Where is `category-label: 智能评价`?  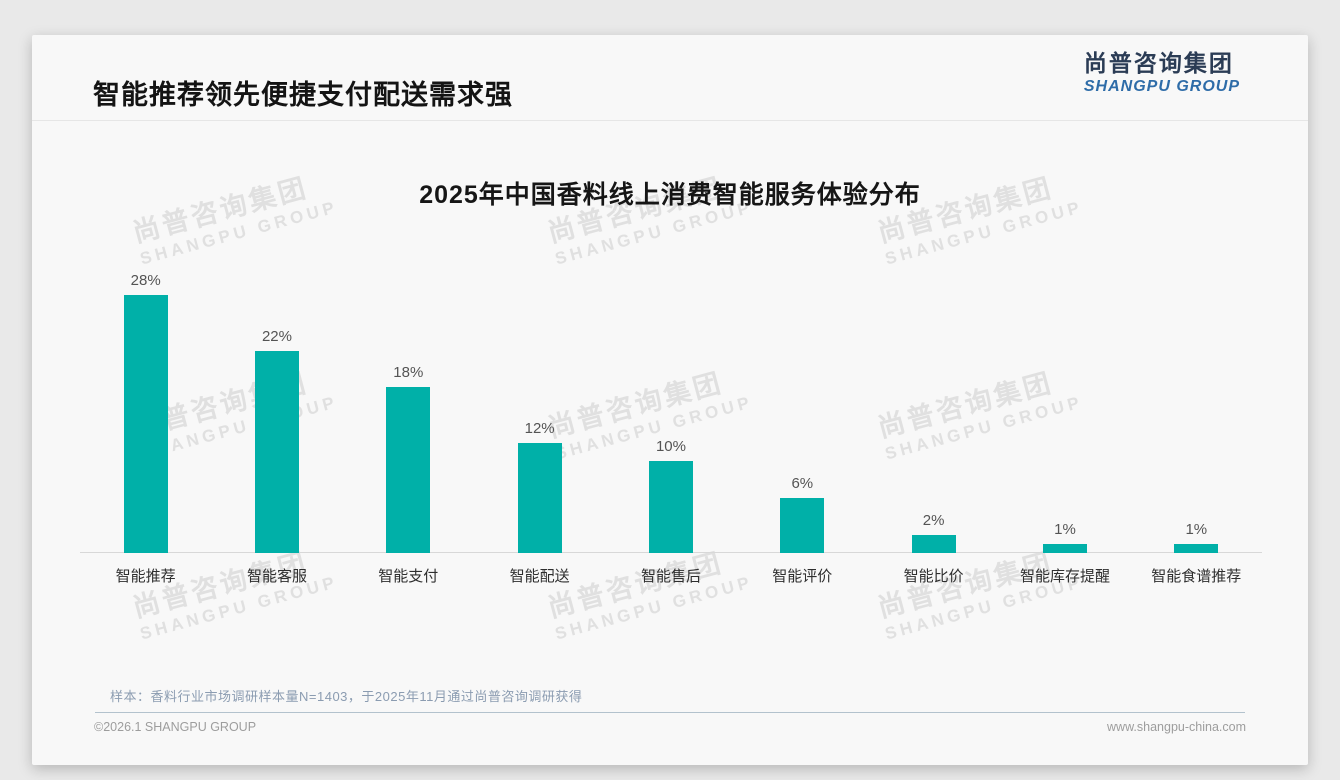 category-label: 智能评价 is located at coordinates (802, 576).